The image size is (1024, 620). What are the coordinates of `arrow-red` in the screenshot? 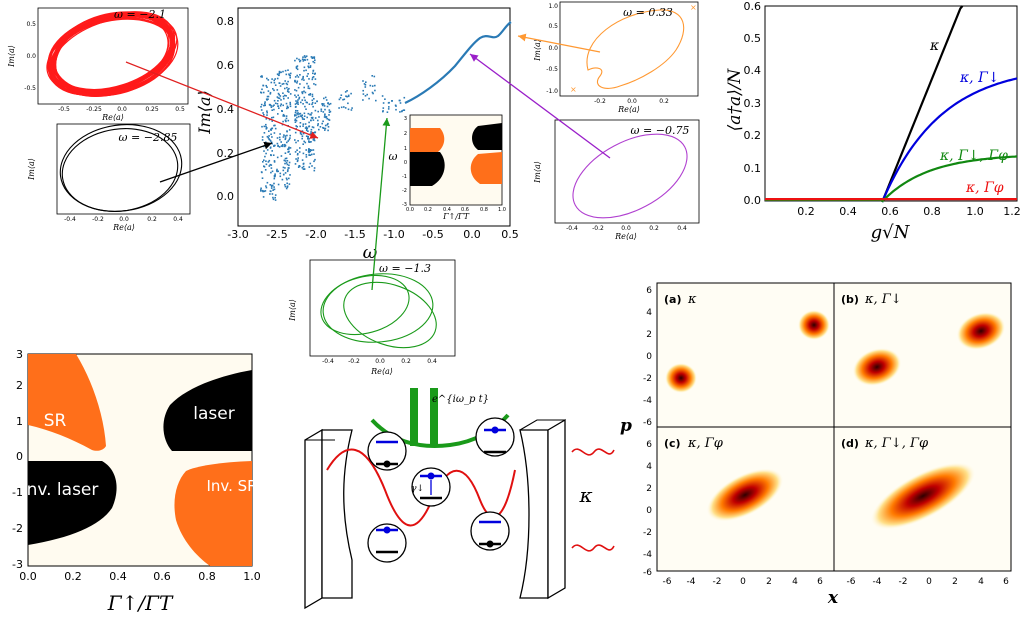 It's located at (222, 100).